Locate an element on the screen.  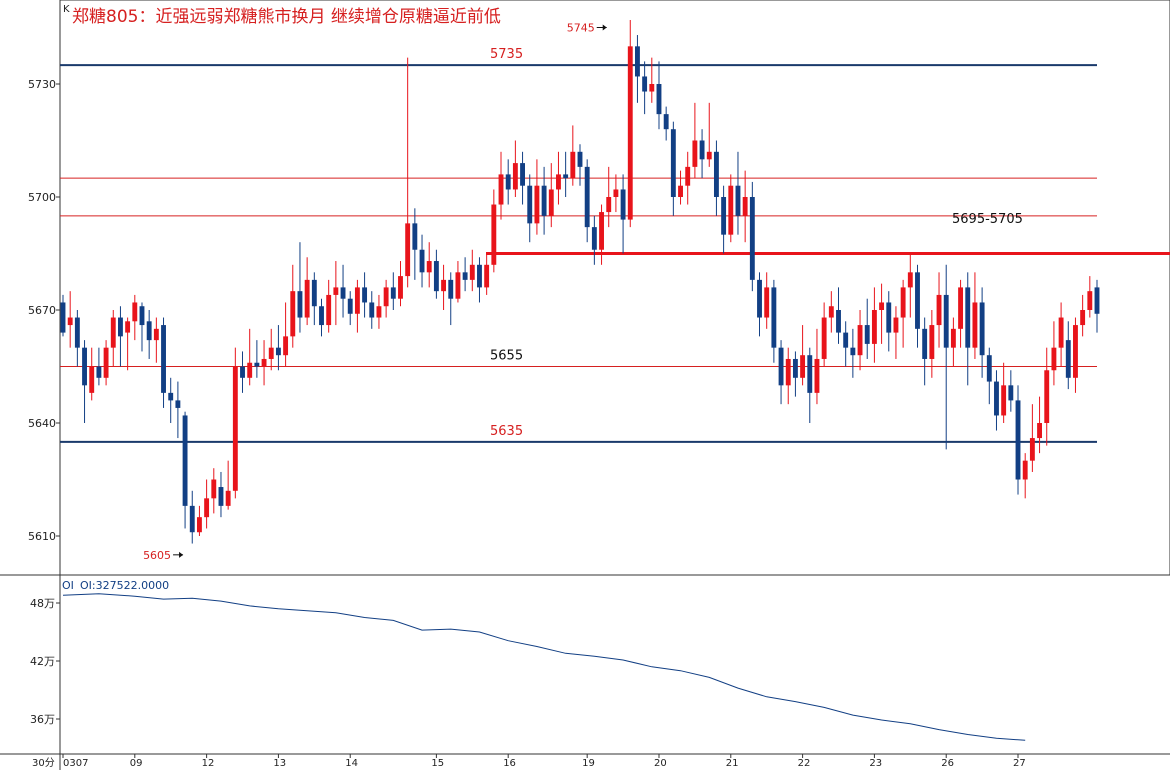
x-tick-label: 19 is located at coordinates (588, 763).